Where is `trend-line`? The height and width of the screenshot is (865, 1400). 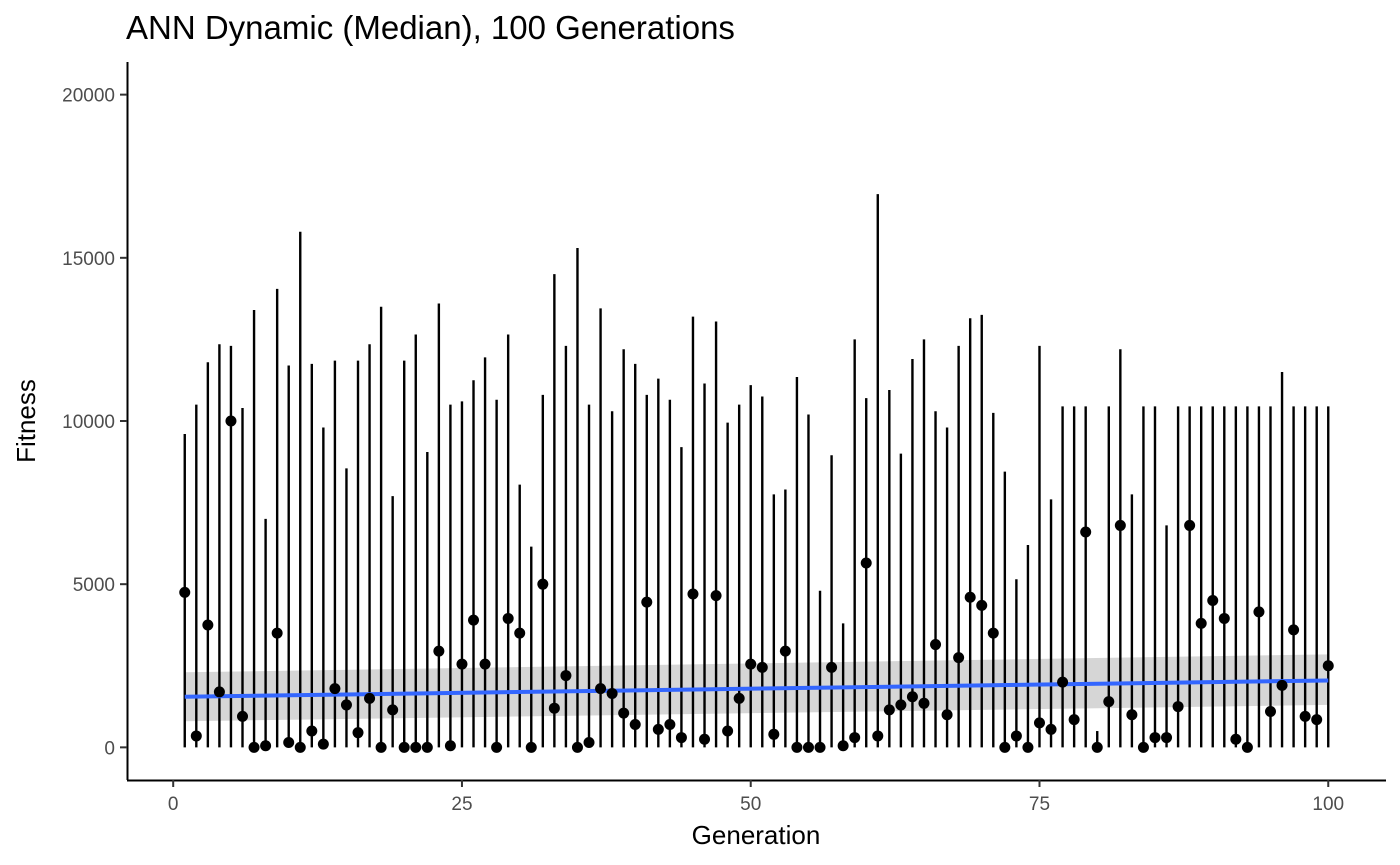
trend-line is located at coordinates (756, 688).